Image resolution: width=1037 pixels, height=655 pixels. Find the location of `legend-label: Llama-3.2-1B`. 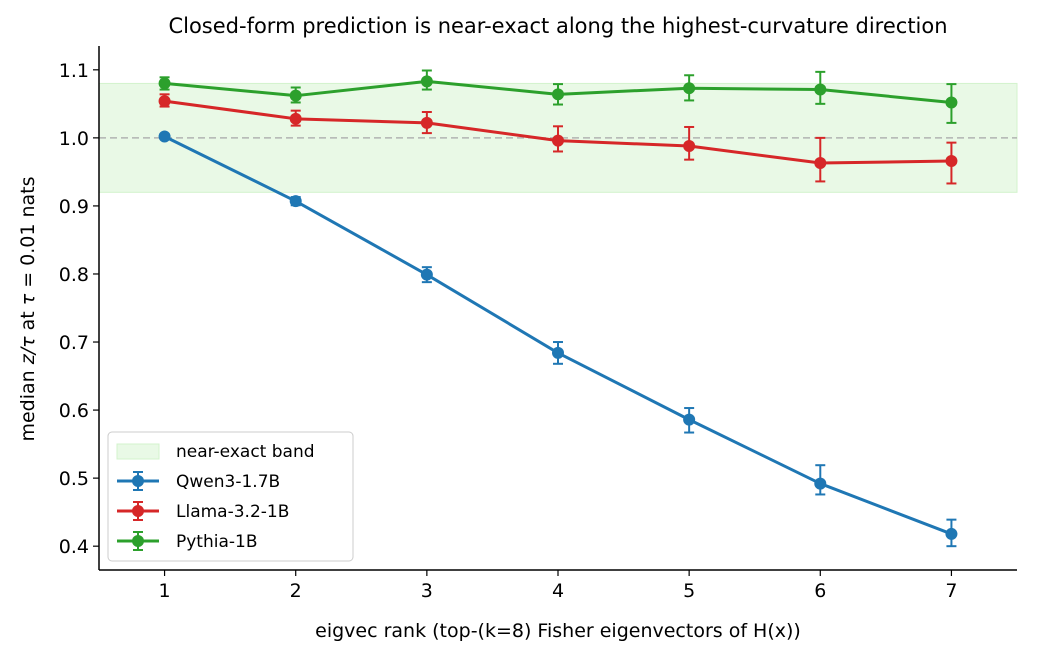

legend-label: Llama-3.2-1B is located at coordinates (232, 512).